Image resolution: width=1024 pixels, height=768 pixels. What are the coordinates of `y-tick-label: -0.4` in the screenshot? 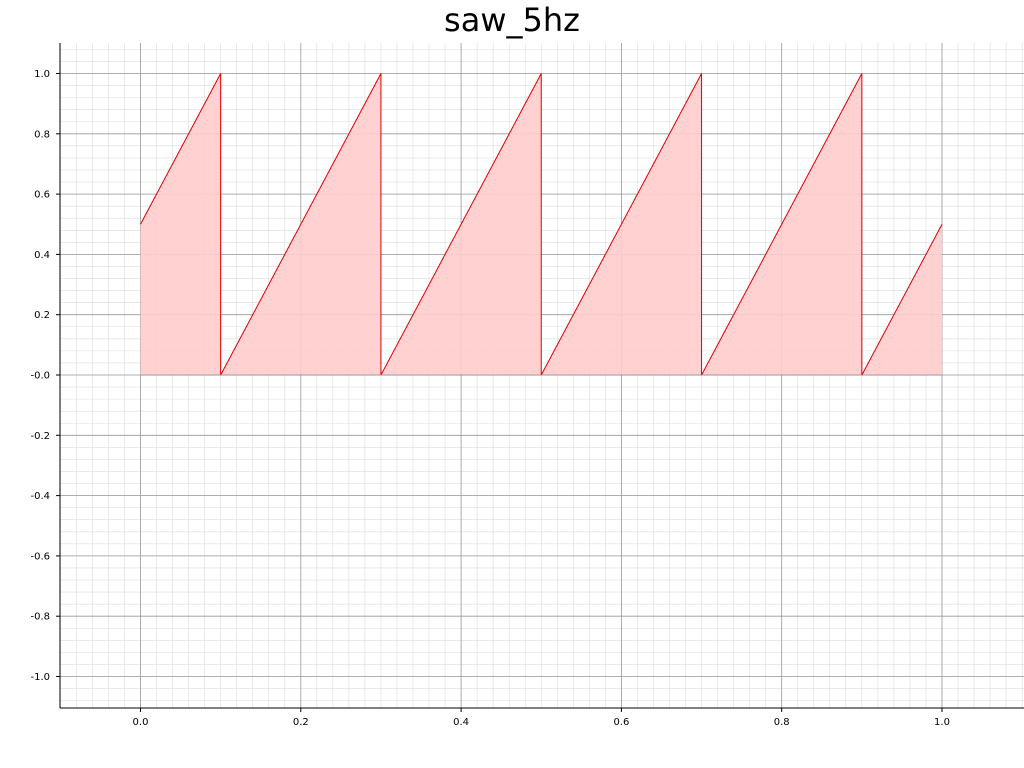 It's located at (40, 496).